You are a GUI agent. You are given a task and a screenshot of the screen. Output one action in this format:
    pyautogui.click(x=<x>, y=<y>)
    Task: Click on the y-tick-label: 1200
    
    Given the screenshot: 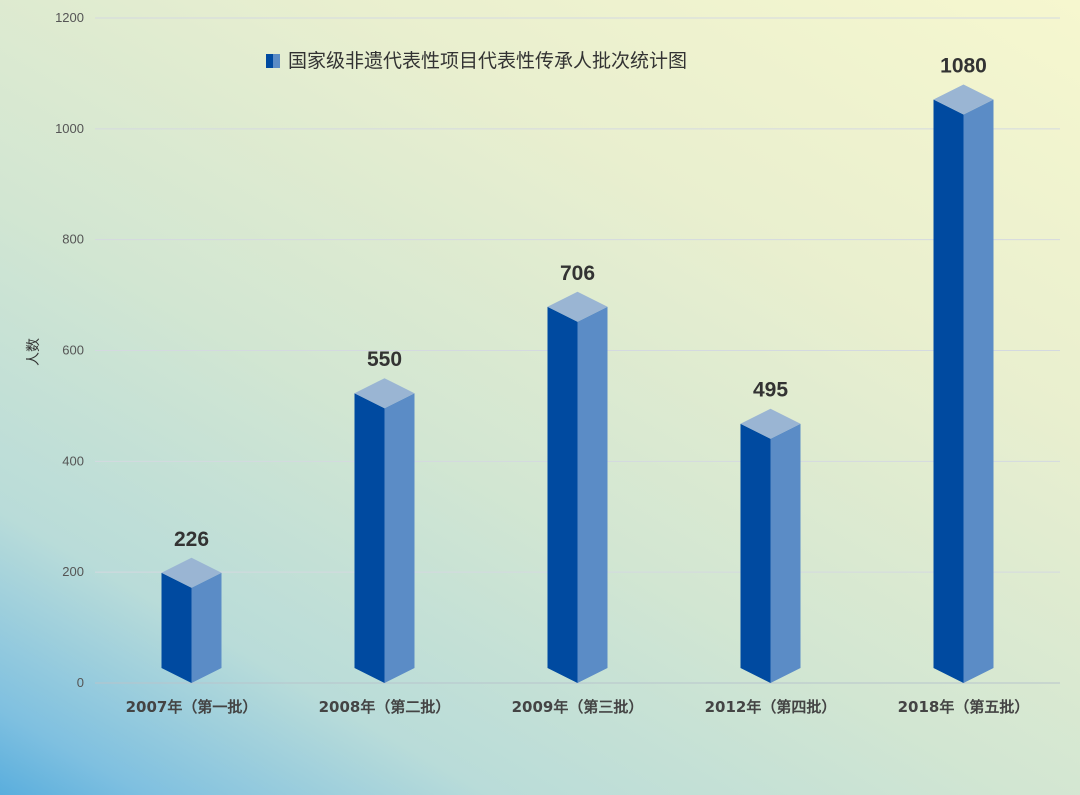 What is the action you would take?
    pyautogui.click(x=69, y=17)
    